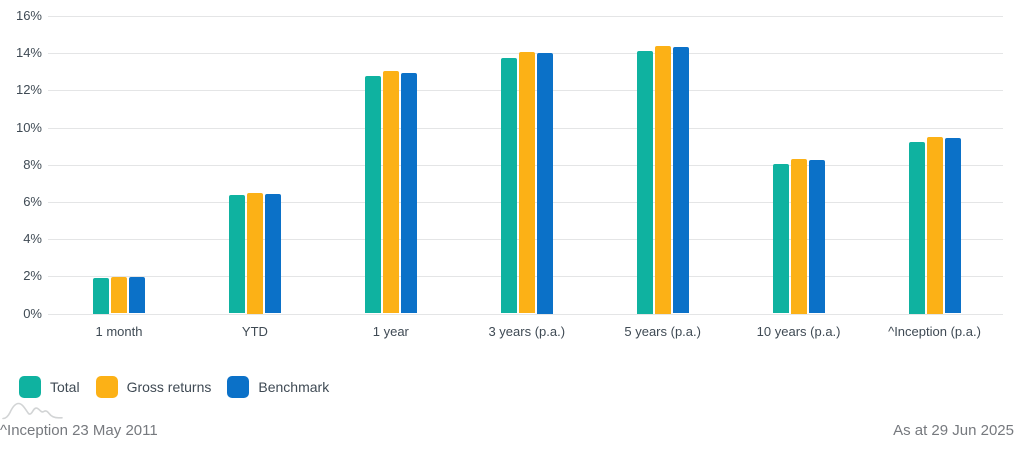 The width and height of the screenshot is (1024, 454). I want to click on bar-benchmark-1-month, so click(137, 295).